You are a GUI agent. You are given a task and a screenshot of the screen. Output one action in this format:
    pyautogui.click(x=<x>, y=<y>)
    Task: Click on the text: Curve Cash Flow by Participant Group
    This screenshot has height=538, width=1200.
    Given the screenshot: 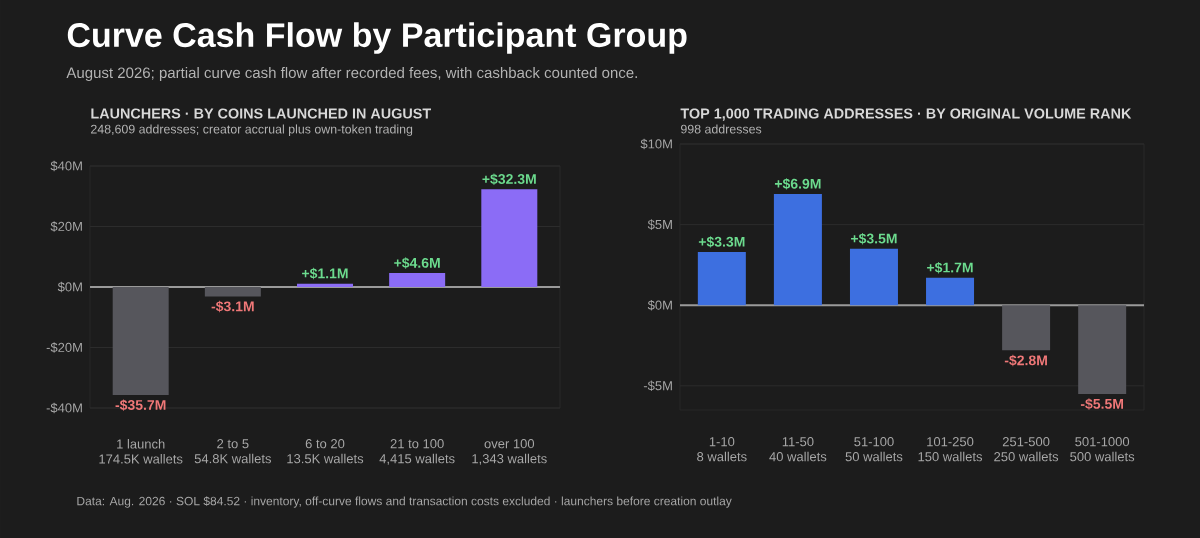 What is the action you would take?
    pyautogui.click(x=377, y=38)
    